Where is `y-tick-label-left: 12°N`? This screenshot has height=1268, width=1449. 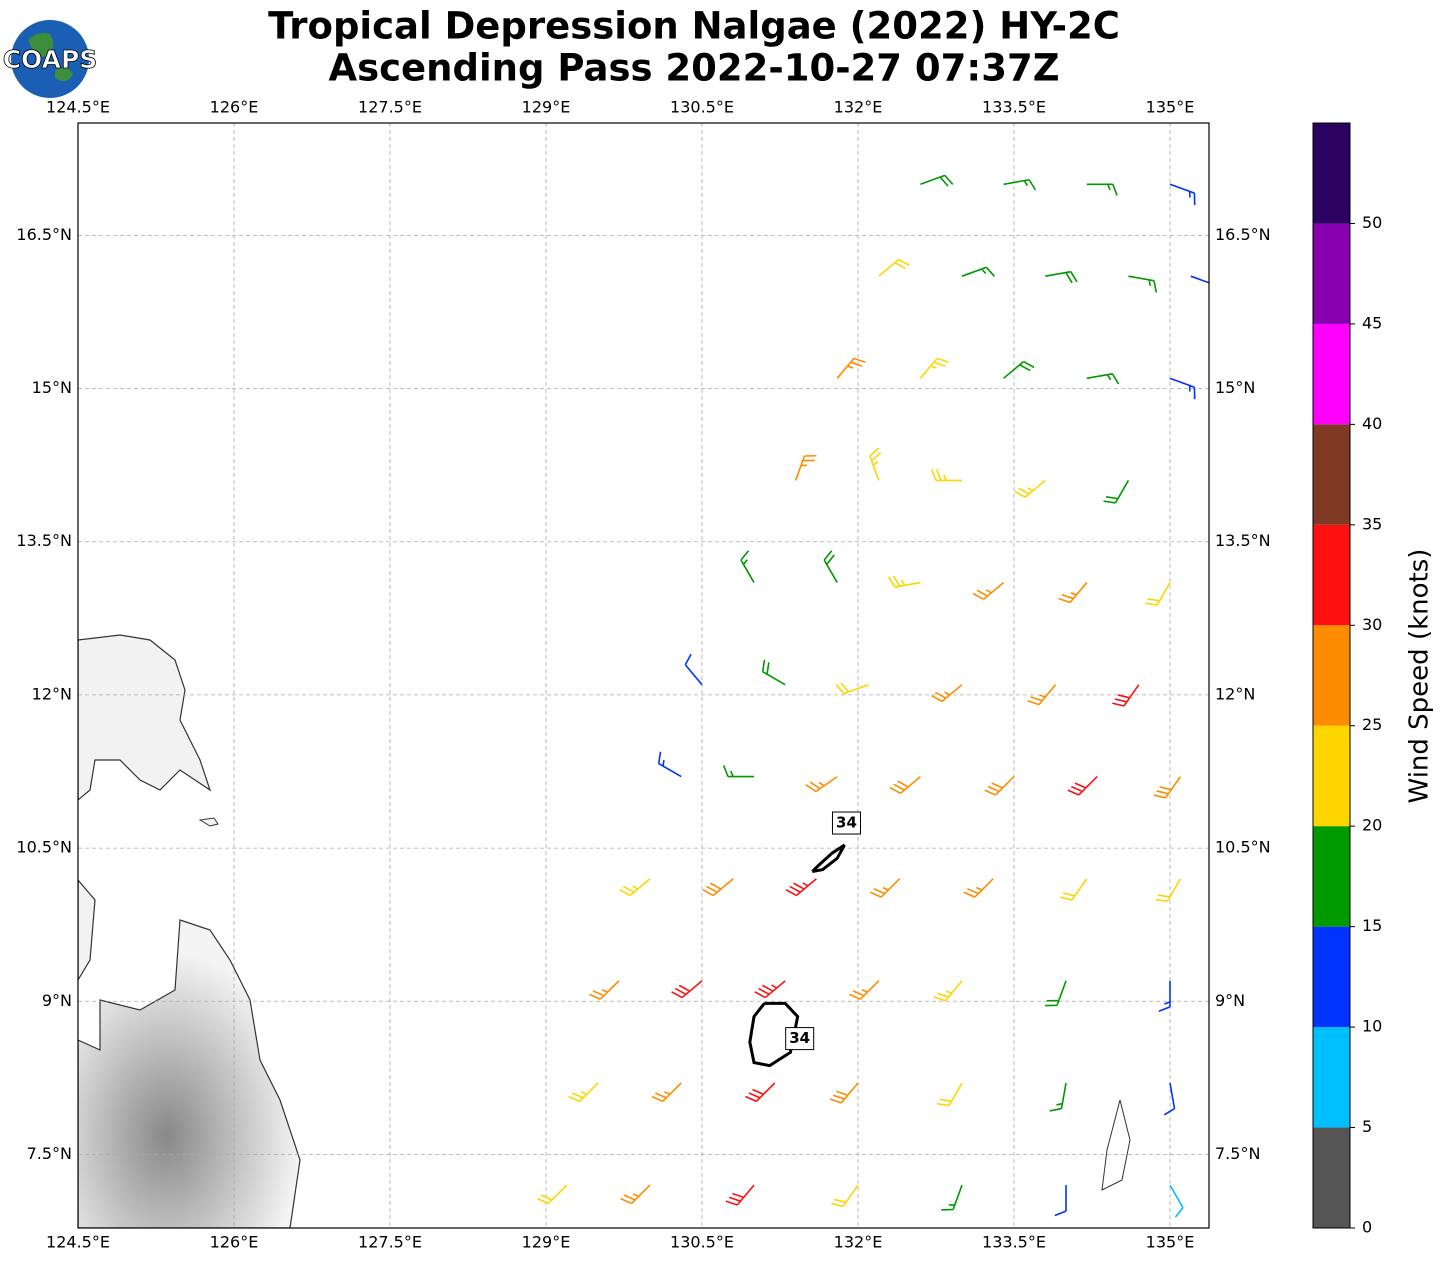 y-tick-label-left: 12°N is located at coordinates (52, 693).